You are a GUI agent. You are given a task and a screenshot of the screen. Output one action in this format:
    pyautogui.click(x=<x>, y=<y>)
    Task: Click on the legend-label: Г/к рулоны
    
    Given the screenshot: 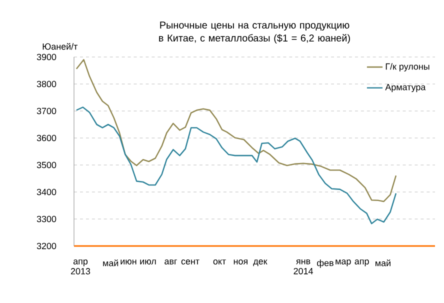 What is the action you would take?
    pyautogui.click(x=408, y=67)
    